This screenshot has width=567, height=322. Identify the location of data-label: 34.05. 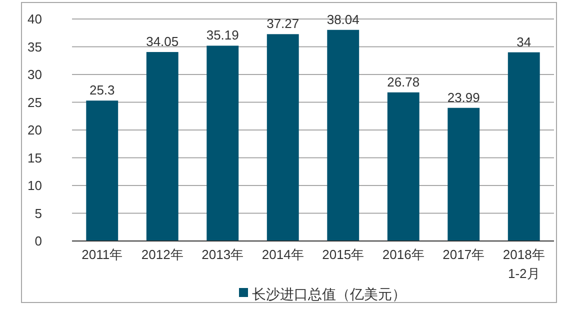
(162, 42).